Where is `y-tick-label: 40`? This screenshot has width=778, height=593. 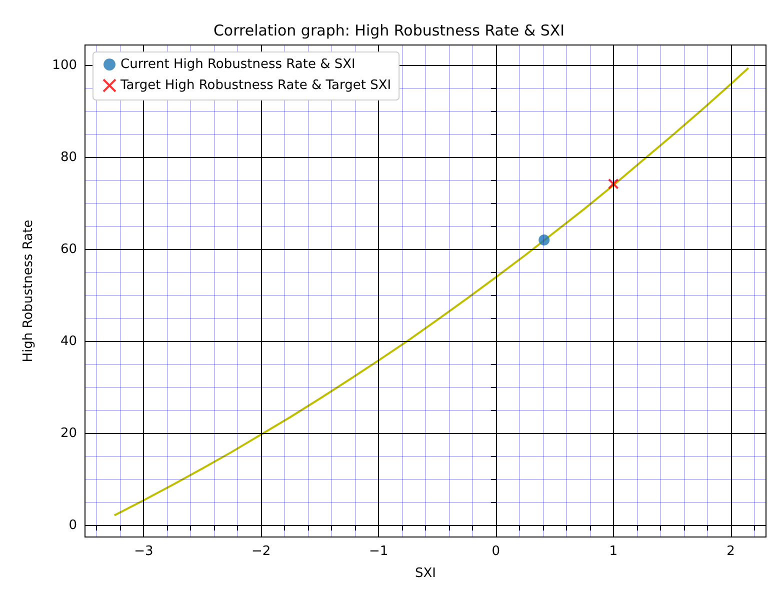 y-tick-label: 40 is located at coordinates (68, 342).